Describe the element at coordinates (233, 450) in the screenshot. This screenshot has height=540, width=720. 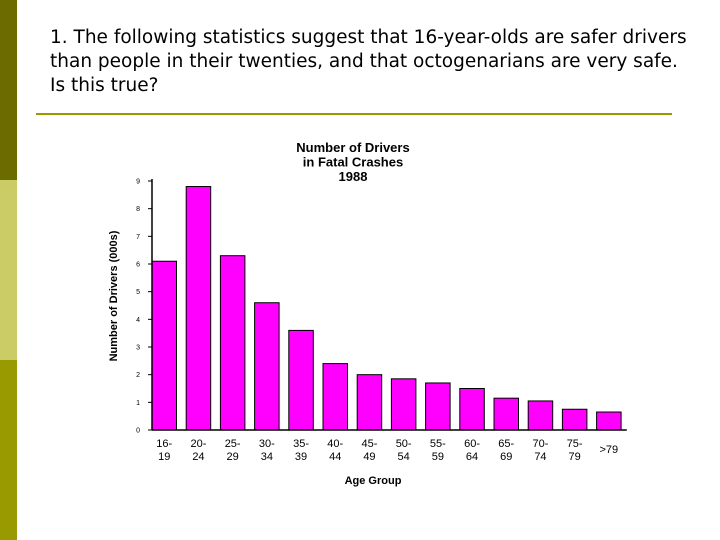
I see `x-tick-label: 25-29` at that location.